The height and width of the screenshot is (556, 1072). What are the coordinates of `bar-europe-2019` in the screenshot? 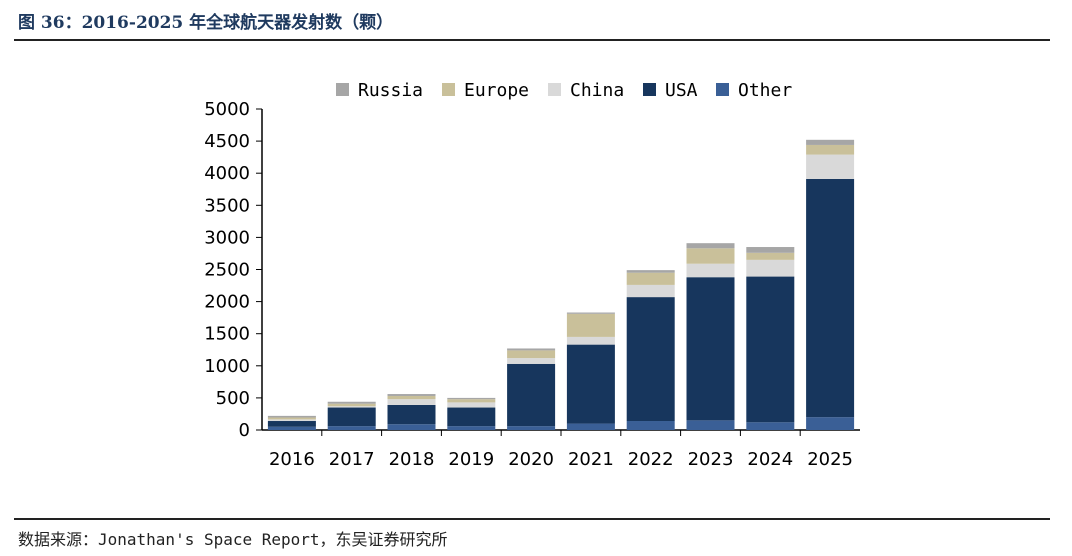 It's located at (471, 401).